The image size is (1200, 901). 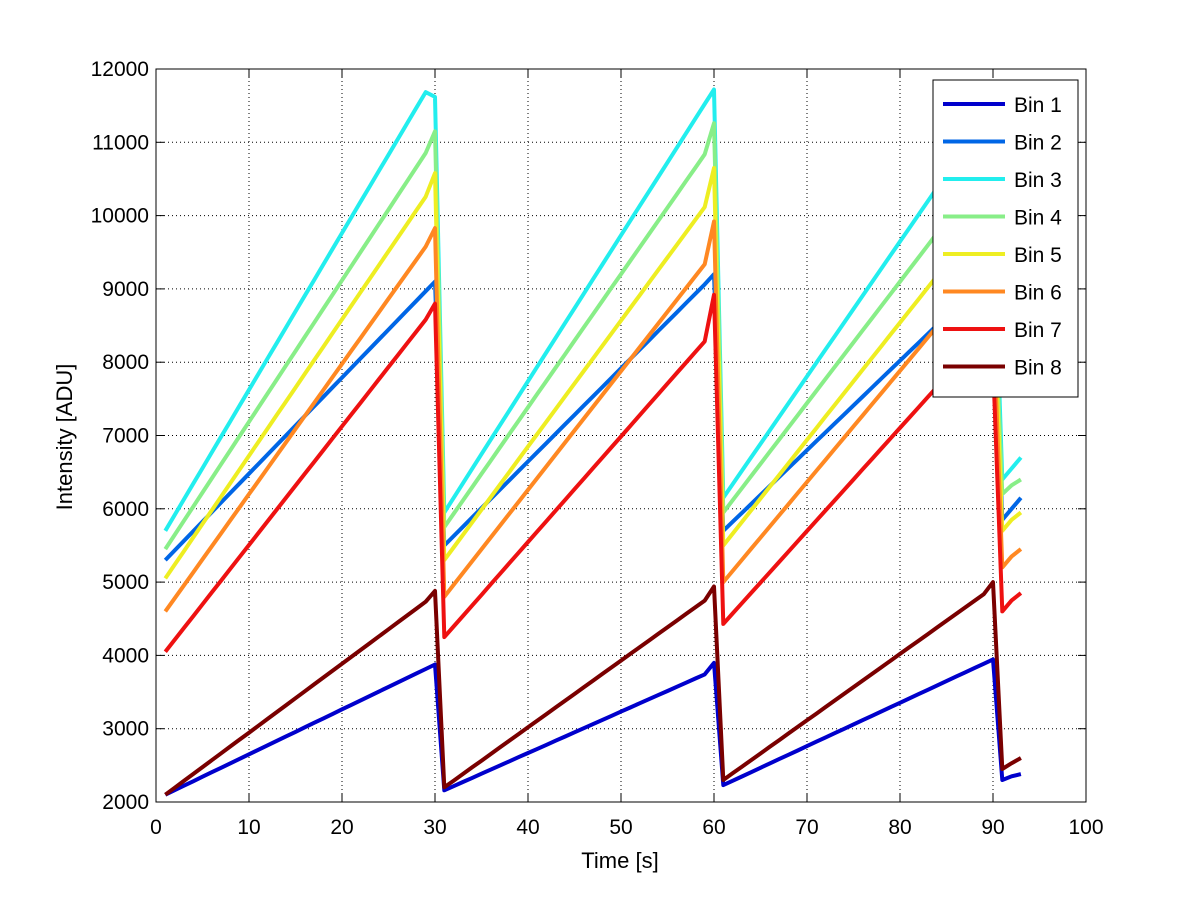 What do you see at coordinates (1038, 218) in the screenshot?
I see `legend-label-4: Bin 4` at bounding box center [1038, 218].